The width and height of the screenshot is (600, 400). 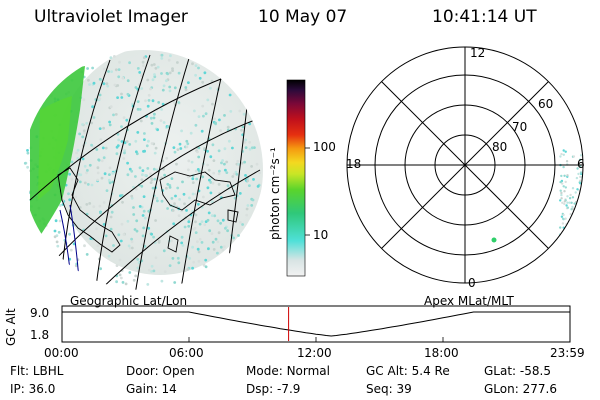 I want to click on colorbar-tick-100: 100, so click(x=324, y=147).